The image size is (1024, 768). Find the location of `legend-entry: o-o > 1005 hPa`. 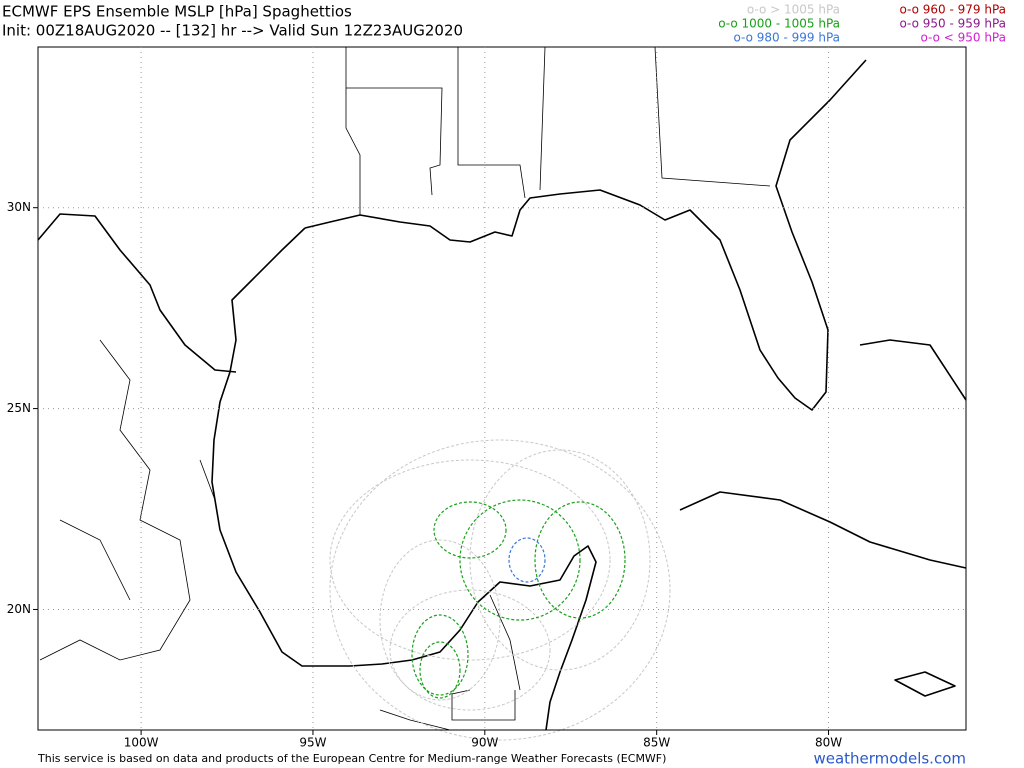

legend-entry: o-o > 1005 hPa is located at coordinates (793, 10).